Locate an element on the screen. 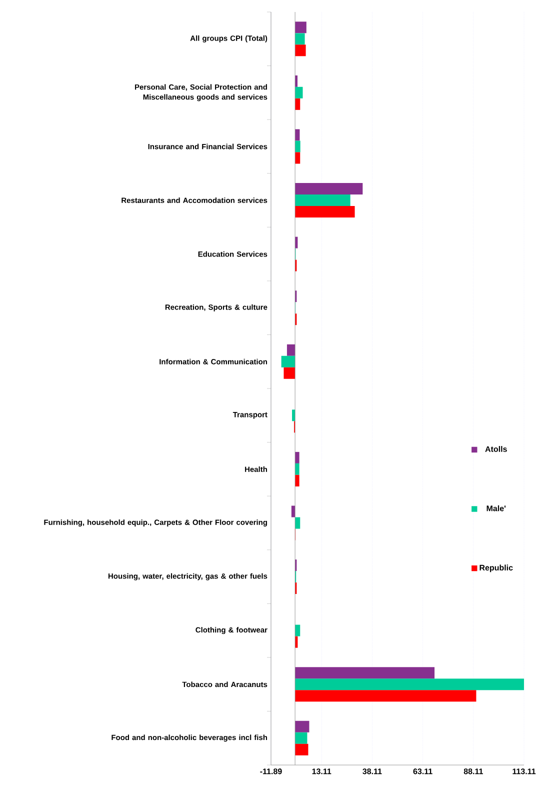 This screenshot has width=536, height=789. x-tick-label: 88.11 is located at coordinates (473, 771).